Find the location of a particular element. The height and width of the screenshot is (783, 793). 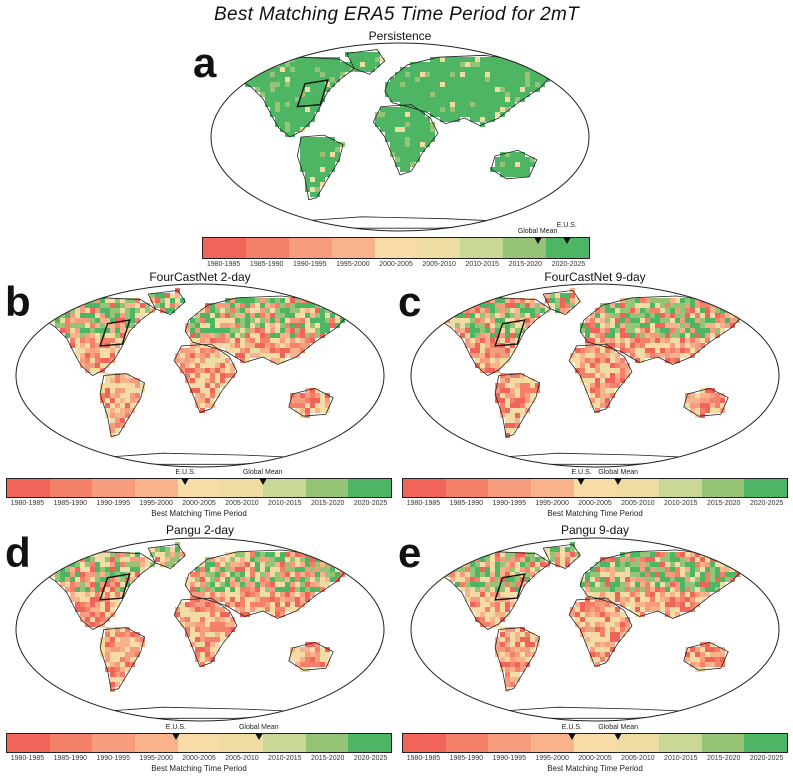

panel-title-e: Pangu 9-day is located at coordinates (595, 530).